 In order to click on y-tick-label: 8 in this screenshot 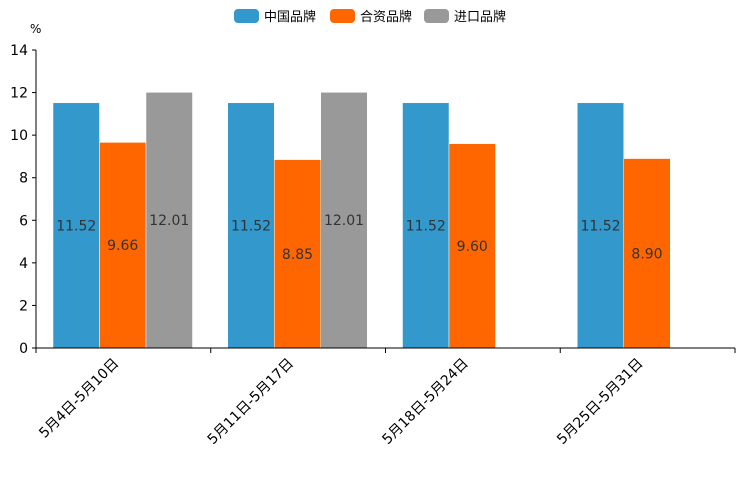, I will do `click(23, 179)`.